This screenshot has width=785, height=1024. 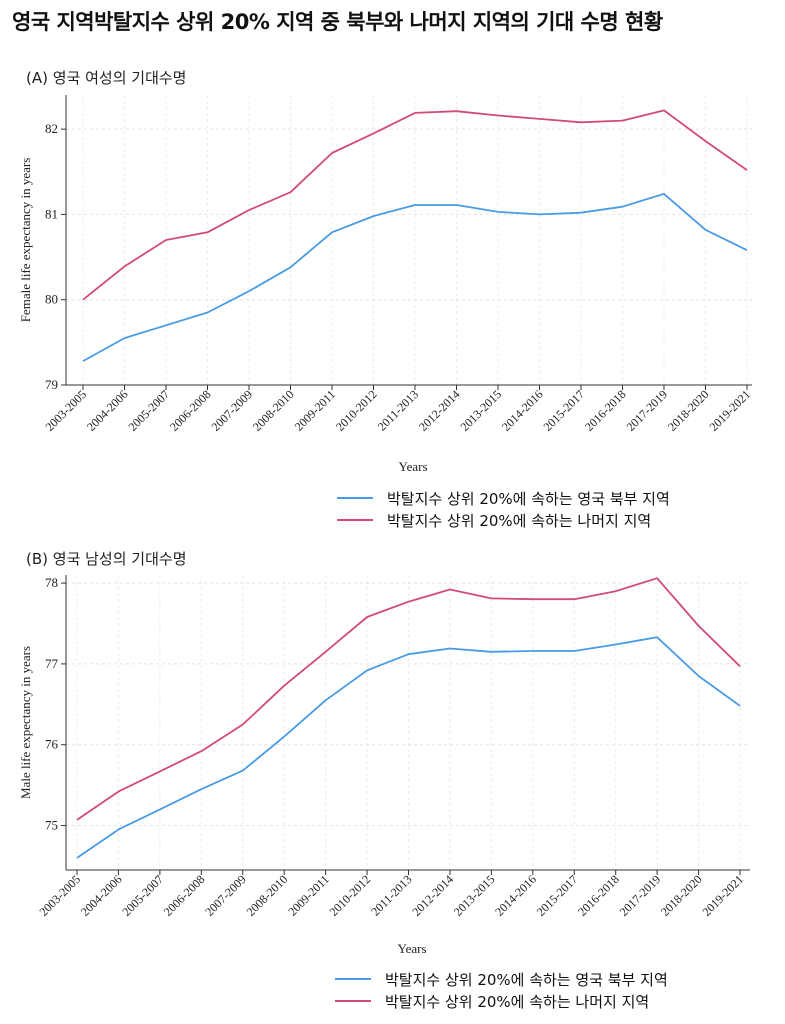 I want to click on y-tick-label: 78, so click(x=51, y=582).